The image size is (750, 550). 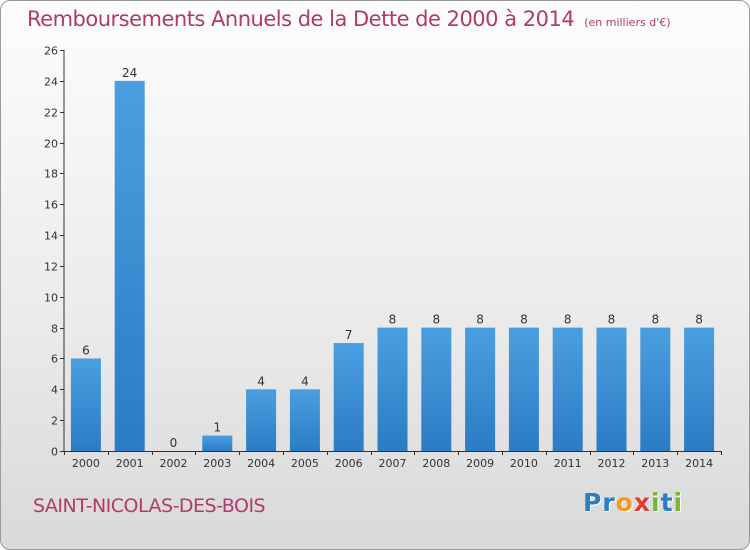 What do you see at coordinates (349, 463) in the screenshot?
I see `x-tick-label: 2006` at bounding box center [349, 463].